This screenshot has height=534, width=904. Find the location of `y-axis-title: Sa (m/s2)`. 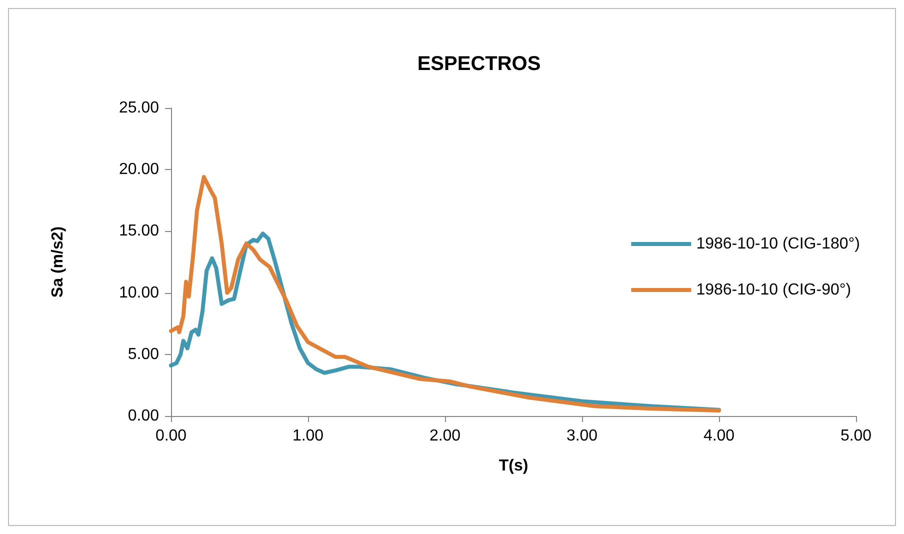

y-axis-title: Sa (m/s2) is located at coordinates (58, 262).